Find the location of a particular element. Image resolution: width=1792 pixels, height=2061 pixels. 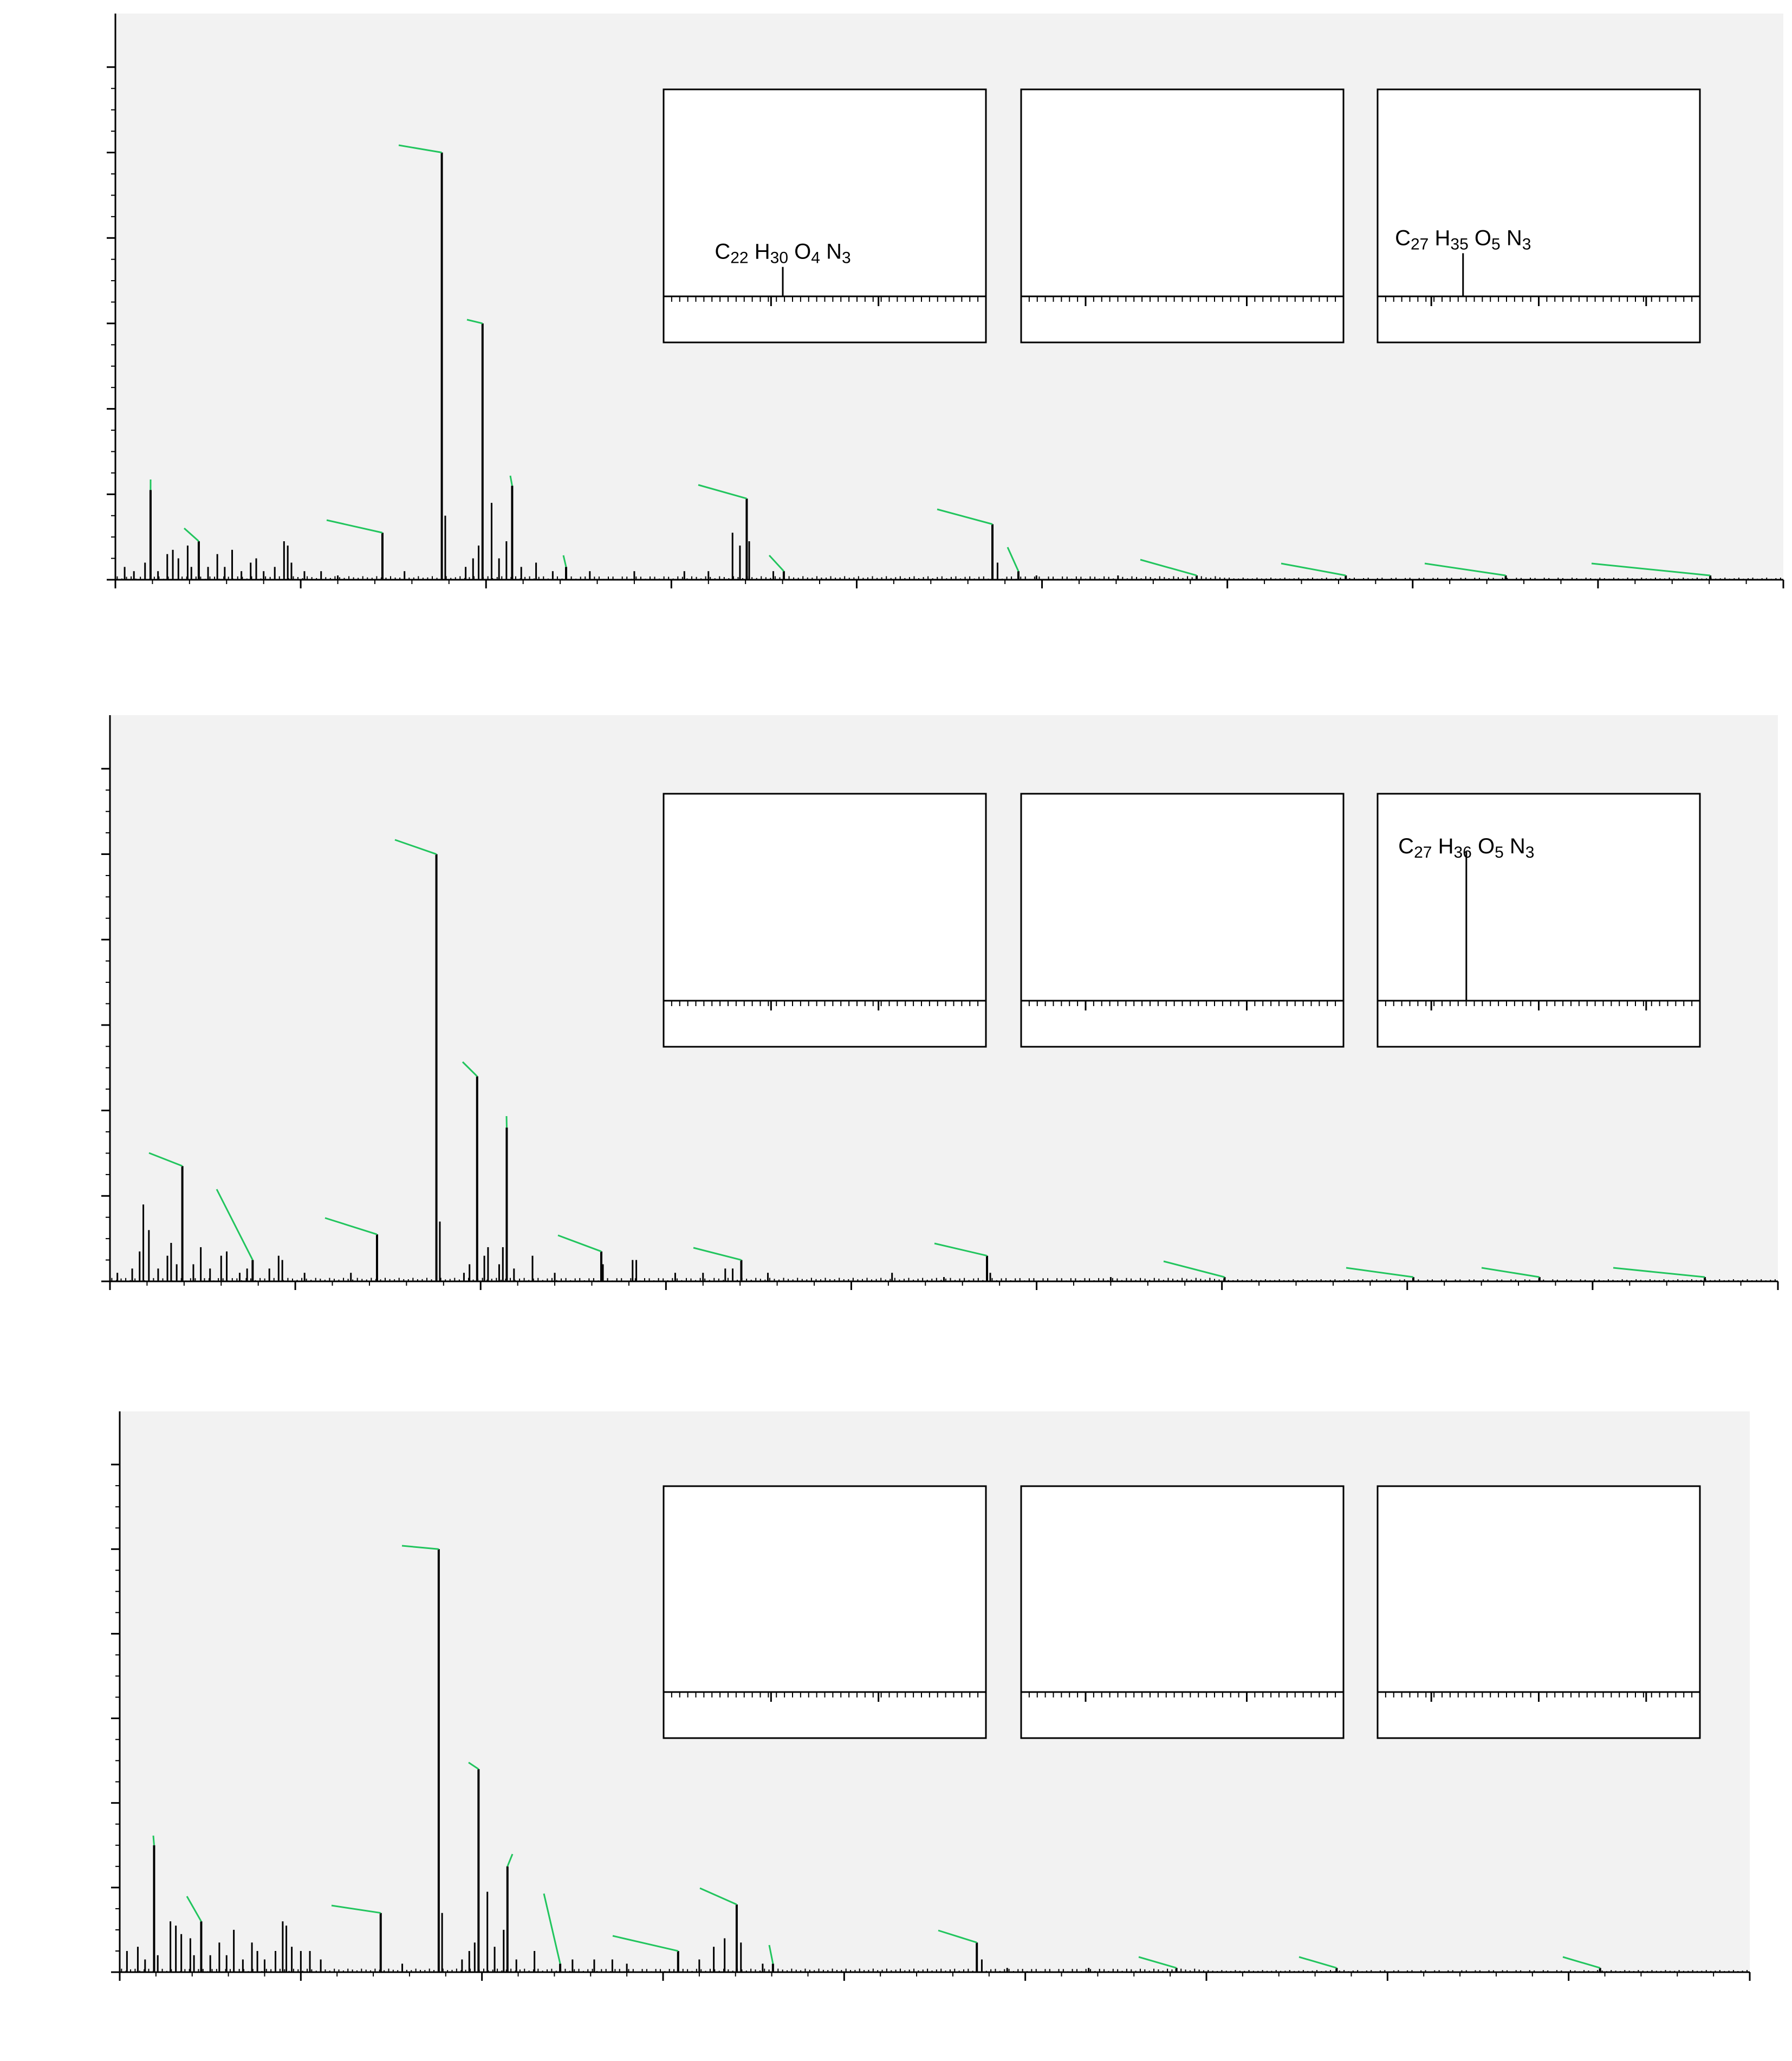

inset-1: C22 H30 O4 N3 is located at coordinates (825, 215).